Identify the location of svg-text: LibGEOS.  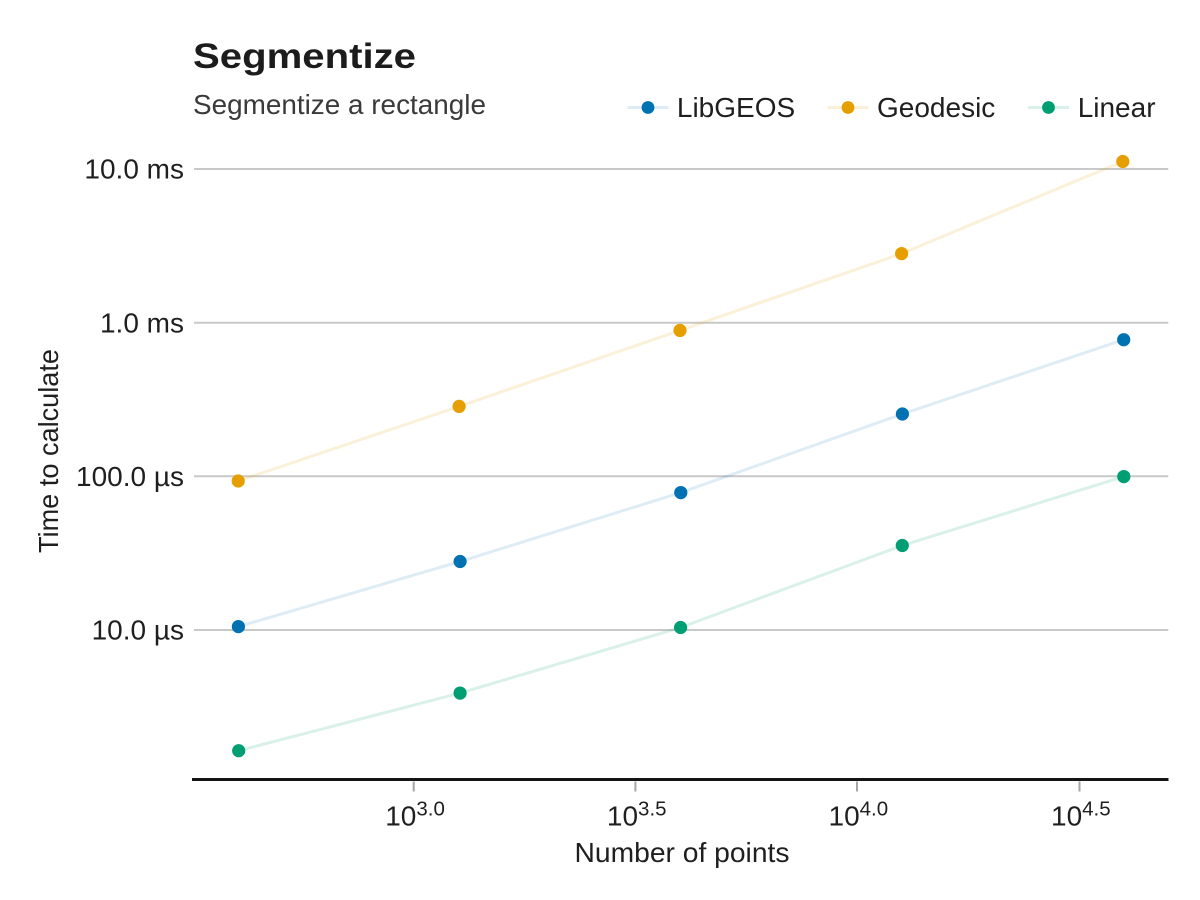
(736, 107).